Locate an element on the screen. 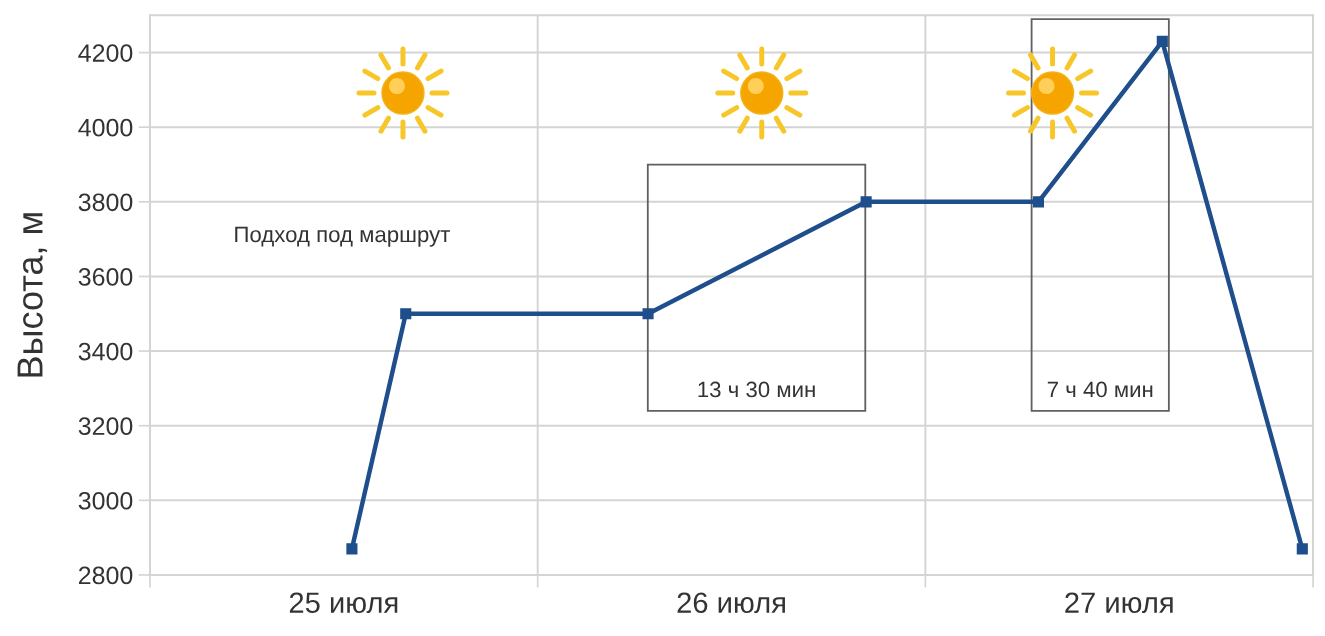 Image resolution: width=1325 pixels, height=636 pixels. x-tick-label: 27 июля is located at coordinates (1119, 603).